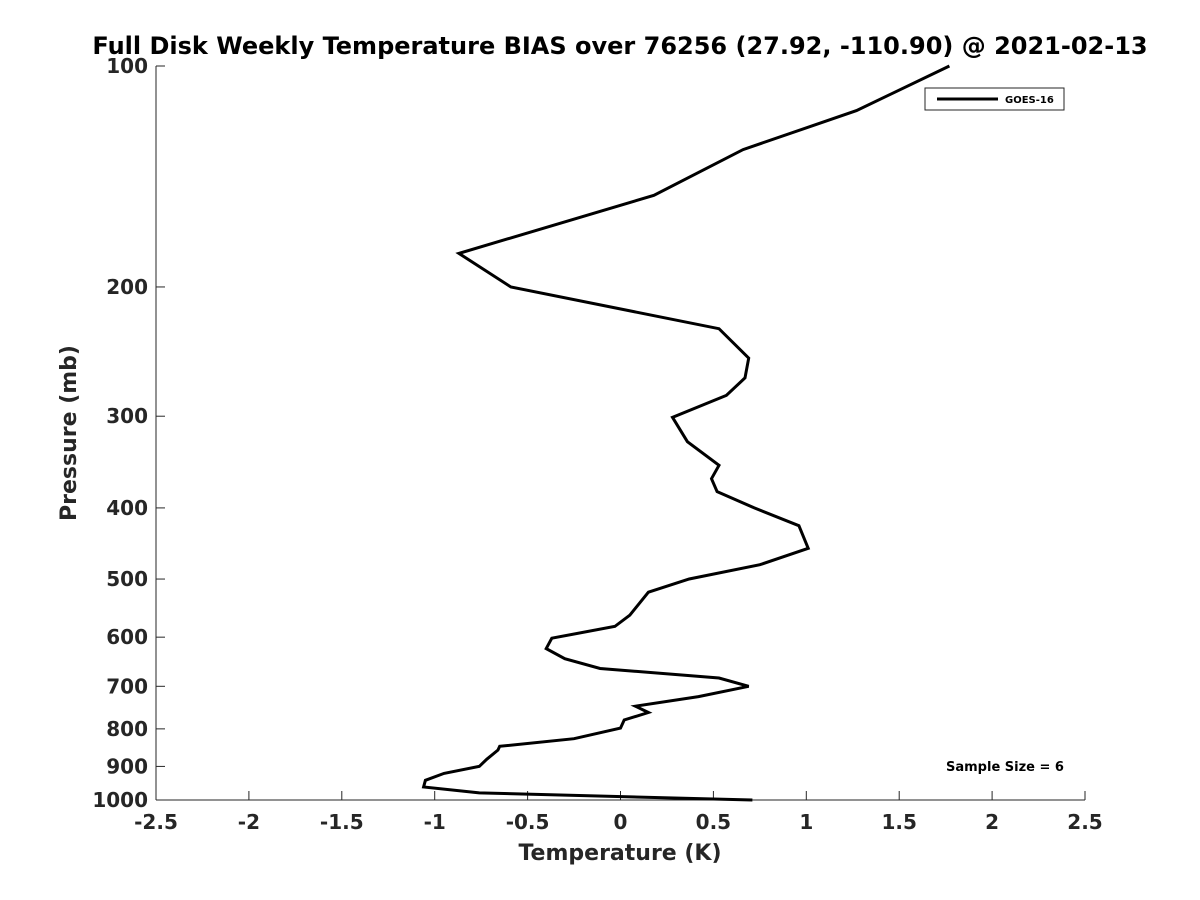  I want to click on y-tick-label: 400, so click(127, 508).